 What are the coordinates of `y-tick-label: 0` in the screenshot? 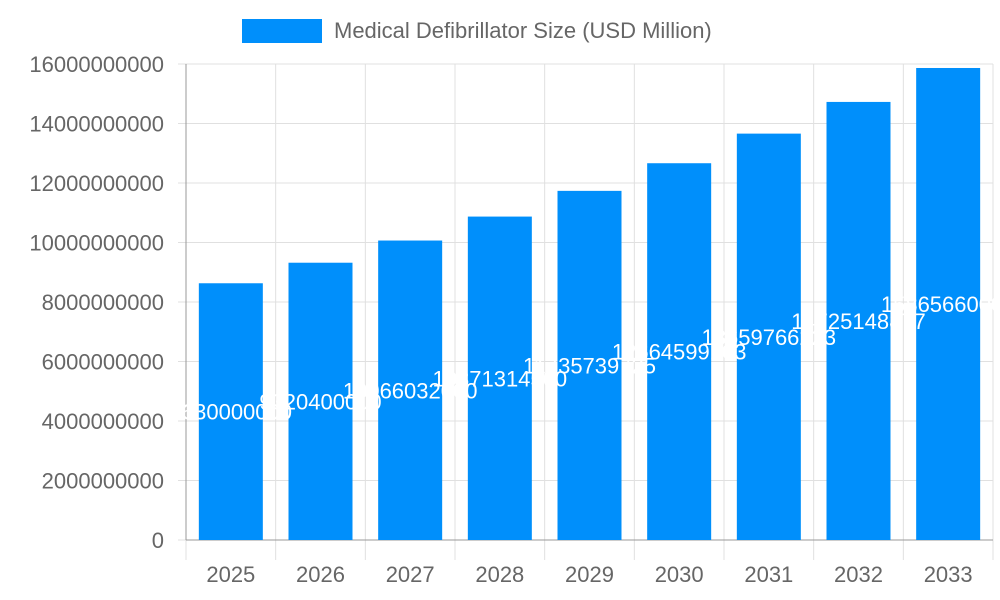 It's located at (158, 540).